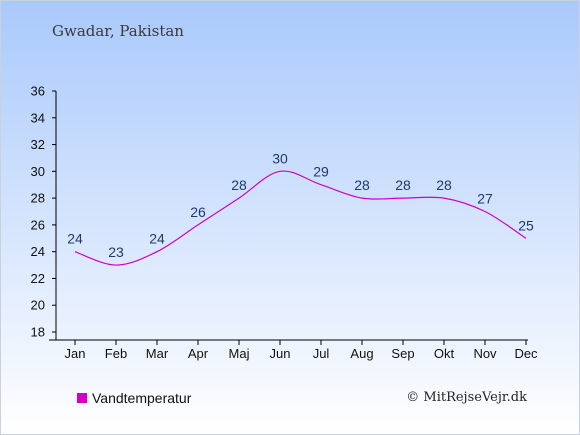  What do you see at coordinates (526, 353) in the screenshot?
I see `x-tick-label: Dec` at bounding box center [526, 353].